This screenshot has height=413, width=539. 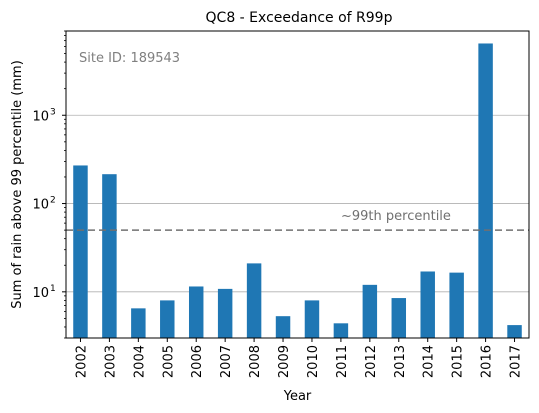 I want to click on chart-title: QC8 - Exceedance of R99p, so click(x=299, y=18).